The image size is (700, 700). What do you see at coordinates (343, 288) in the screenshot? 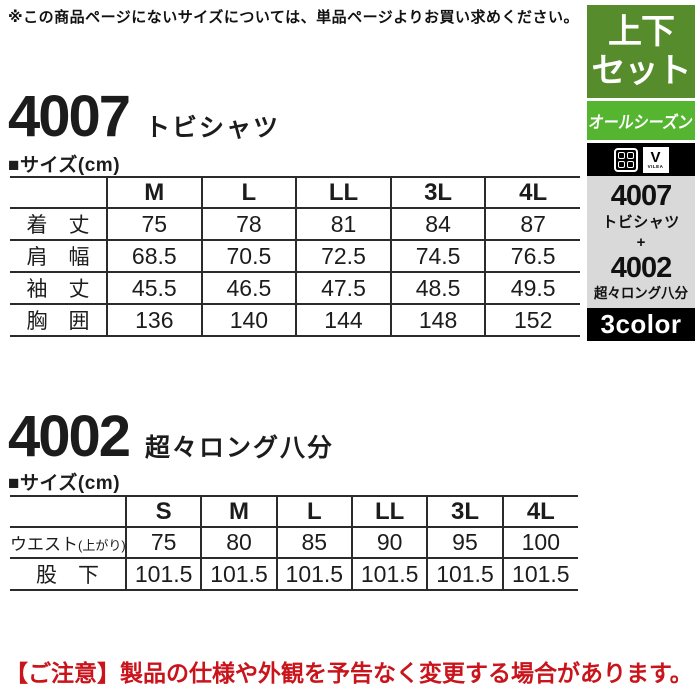
I see `size-value-cell: 47.5` at bounding box center [343, 288].